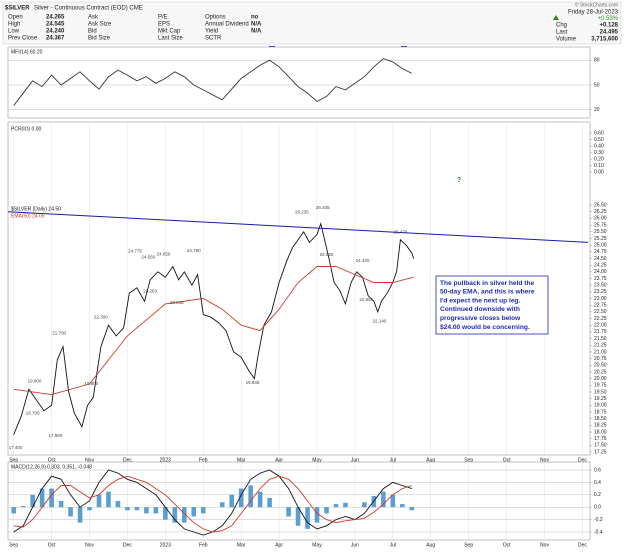 This screenshot has height=555, width=624. I want to click on y-tick-label: 23.25, so click(600, 292).